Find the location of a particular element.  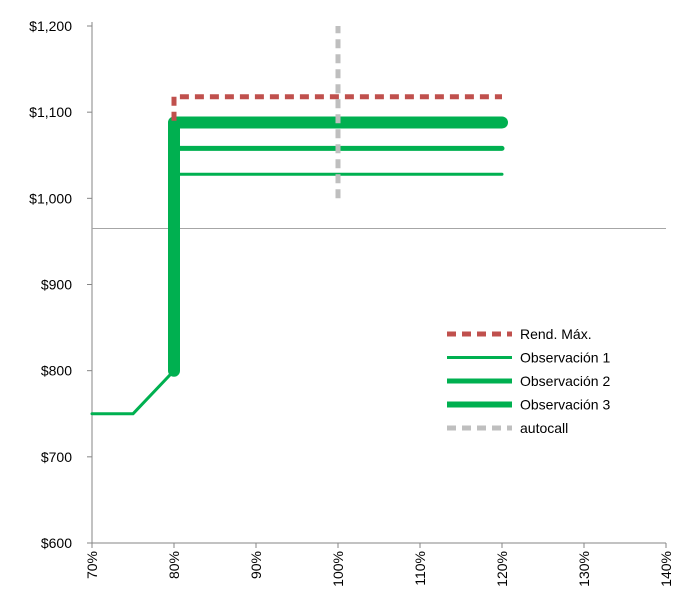

y-tick-label: $1,000 is located at coordinates (50, 198).